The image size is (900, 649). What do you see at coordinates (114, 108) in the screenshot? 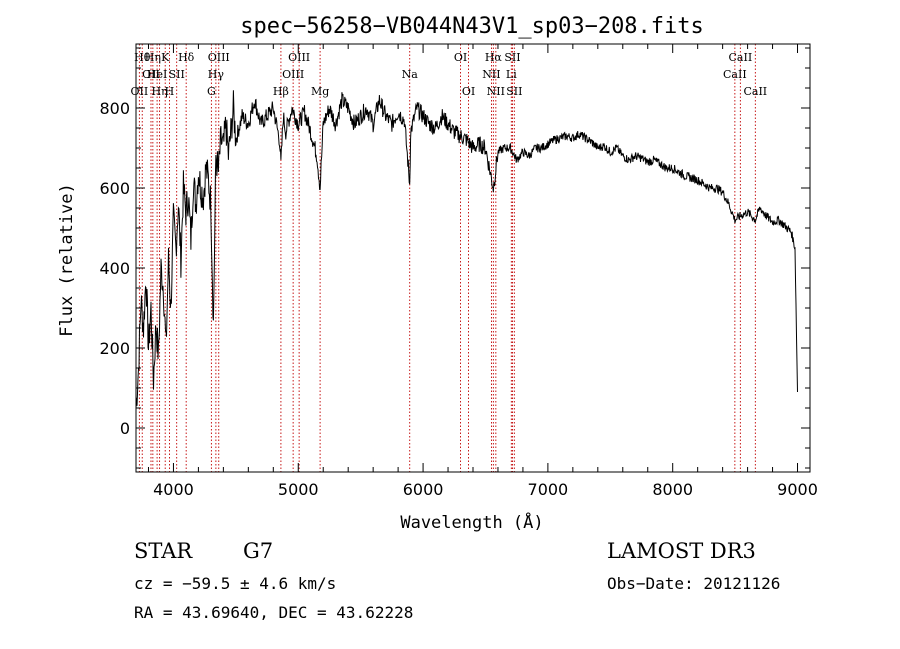
I see `y-tick-label: 800` at bounding box center [114, 108].